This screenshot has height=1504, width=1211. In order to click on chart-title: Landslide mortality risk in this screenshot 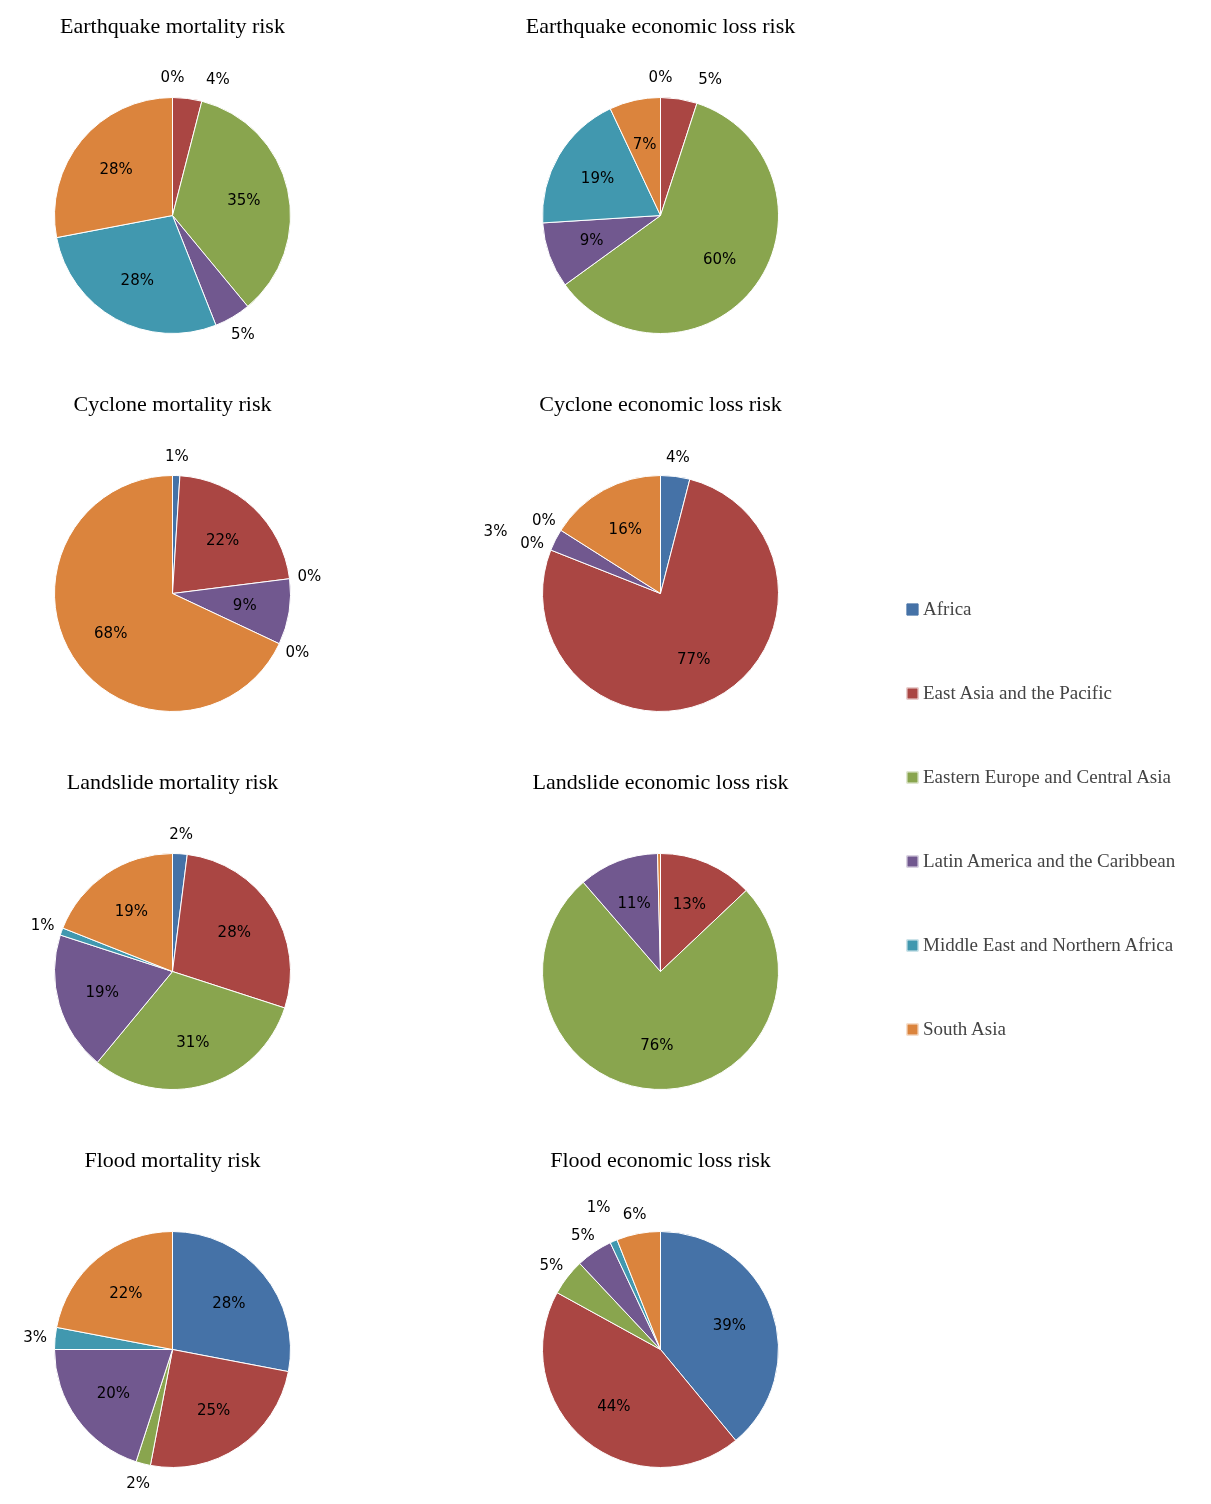, I will do `click(172, 781)`.